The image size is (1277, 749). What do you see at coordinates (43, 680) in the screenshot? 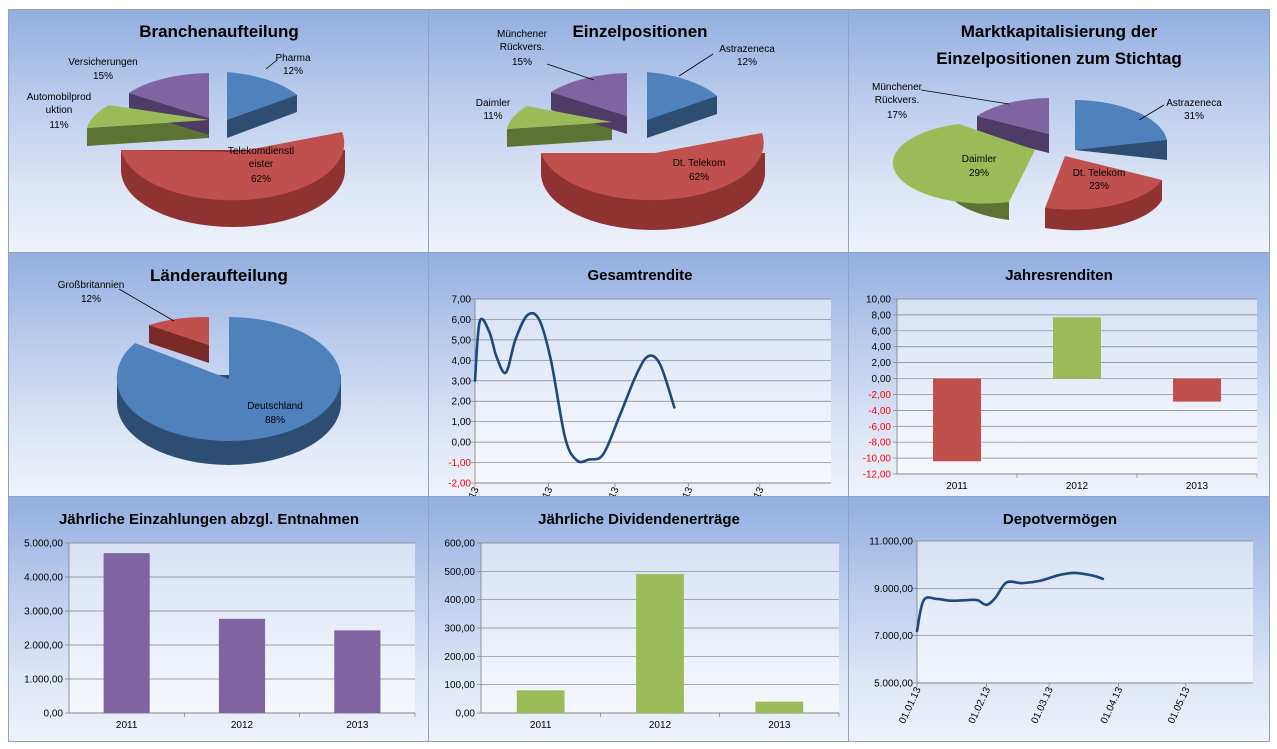
I see `y-tick-label: 1.000,00` at bounding box center [43, 680].